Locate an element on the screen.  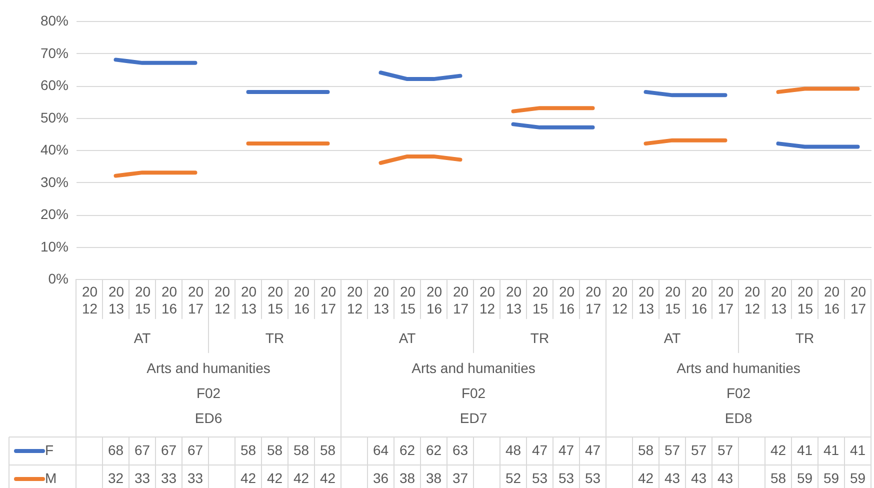
legend-label: F is located at coordinates (49, 450).